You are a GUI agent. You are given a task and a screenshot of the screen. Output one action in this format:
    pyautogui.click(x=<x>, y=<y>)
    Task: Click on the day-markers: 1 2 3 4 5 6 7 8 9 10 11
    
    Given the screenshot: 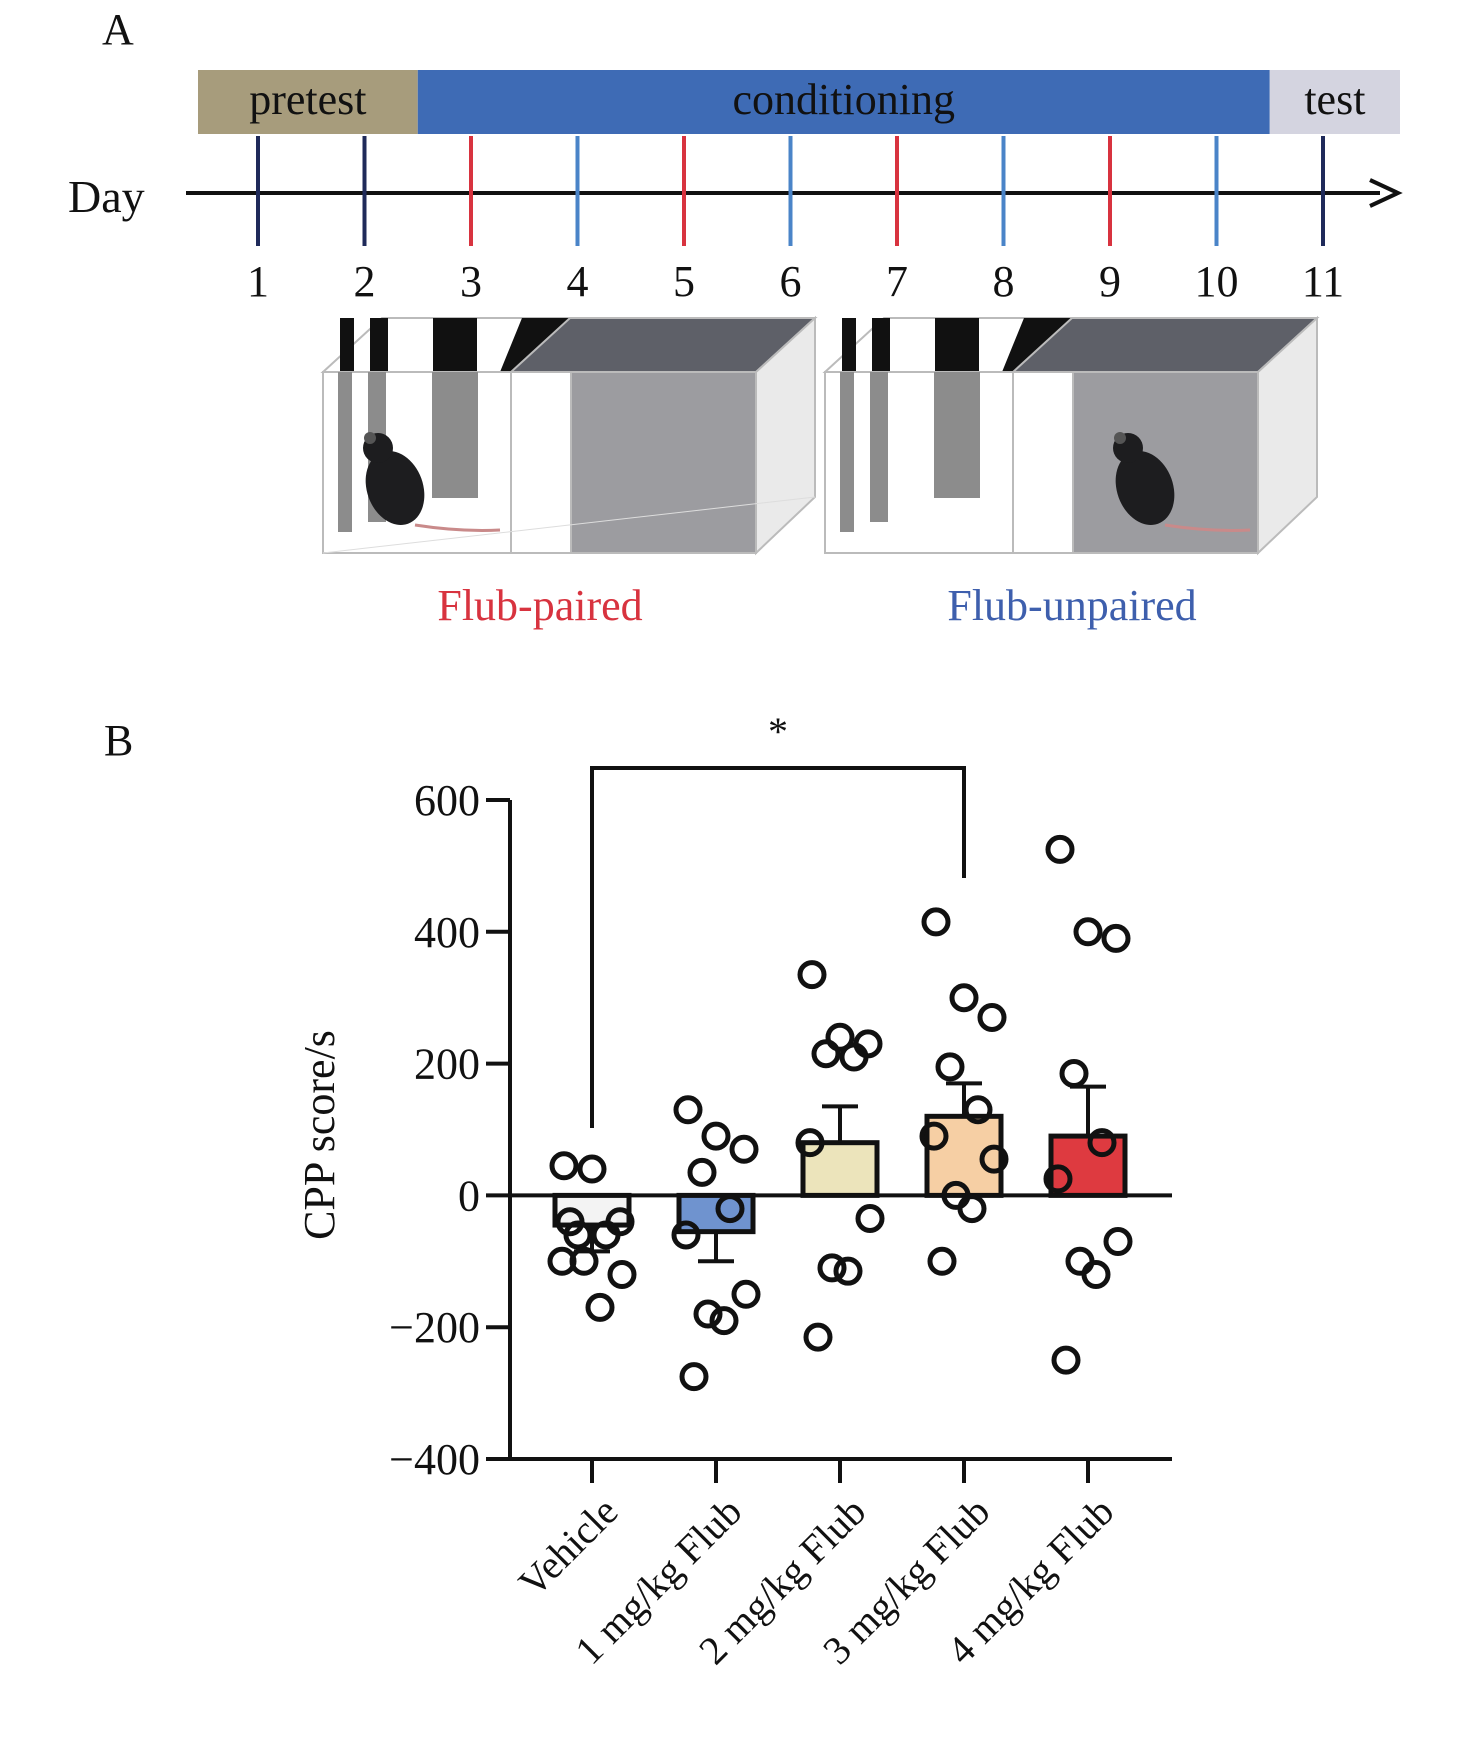 What is the action you would take?
    pyautogui.click(x=795, y=221)
    